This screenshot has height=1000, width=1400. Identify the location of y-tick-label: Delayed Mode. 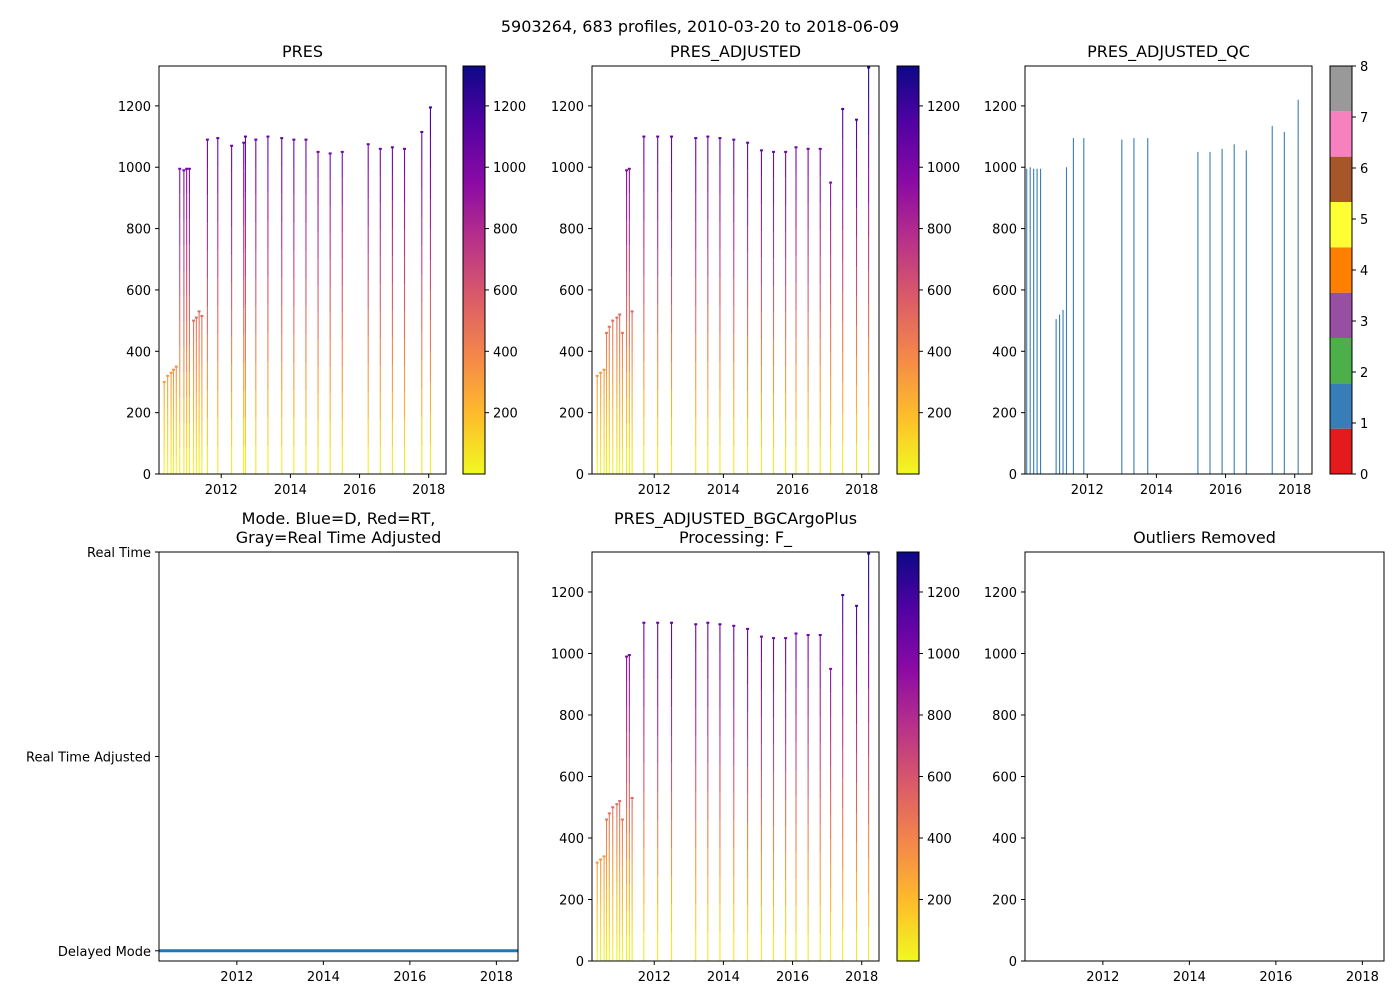
(104, 952).